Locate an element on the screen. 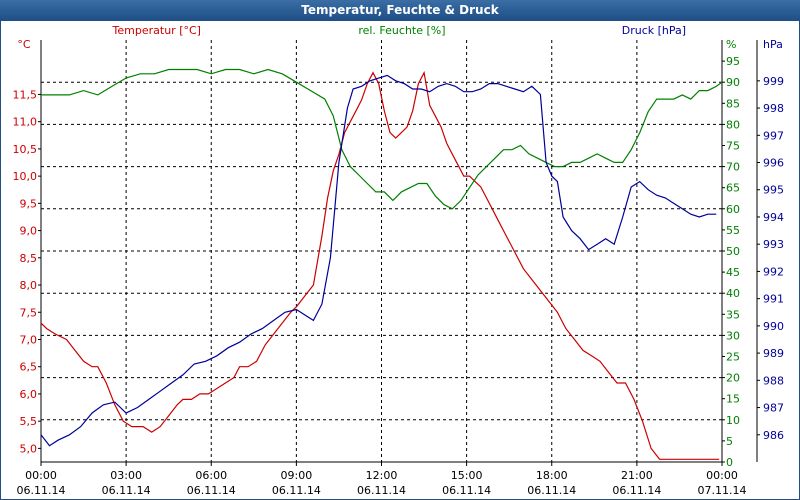 The image size is (800, 500). y-tick-temperature: 7,0 is located at coordinates (29, 339).